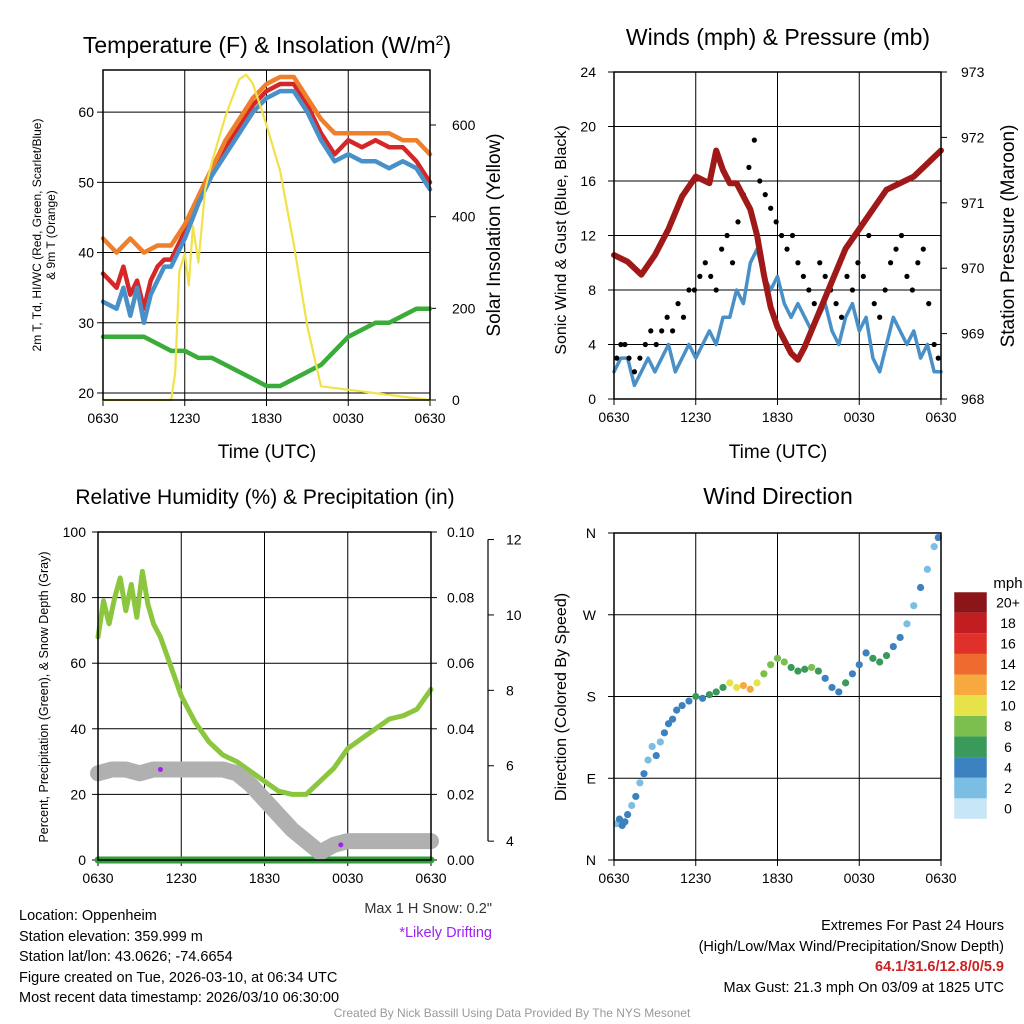  I want to click on colorbar-label: 20+, so click(1008, 602).